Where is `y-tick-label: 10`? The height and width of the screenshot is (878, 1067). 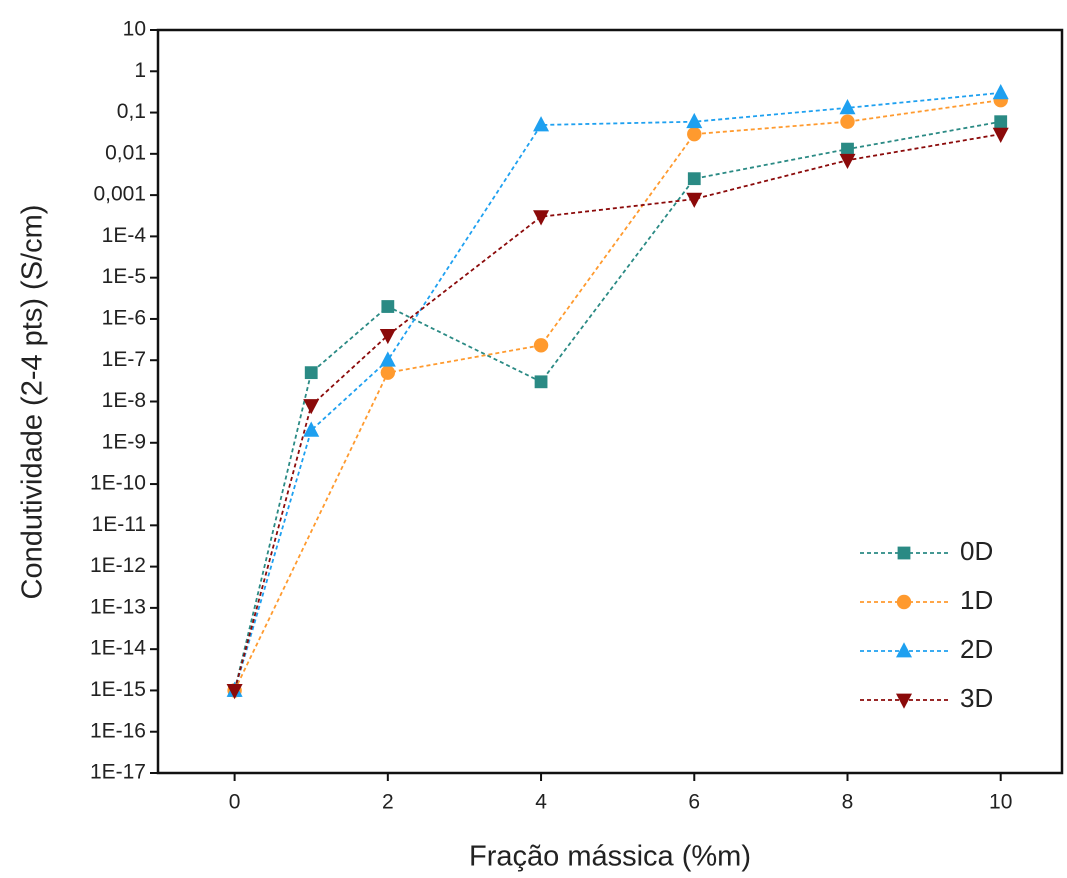
y-tick-label: 10 is located at coordinates (134, 29).